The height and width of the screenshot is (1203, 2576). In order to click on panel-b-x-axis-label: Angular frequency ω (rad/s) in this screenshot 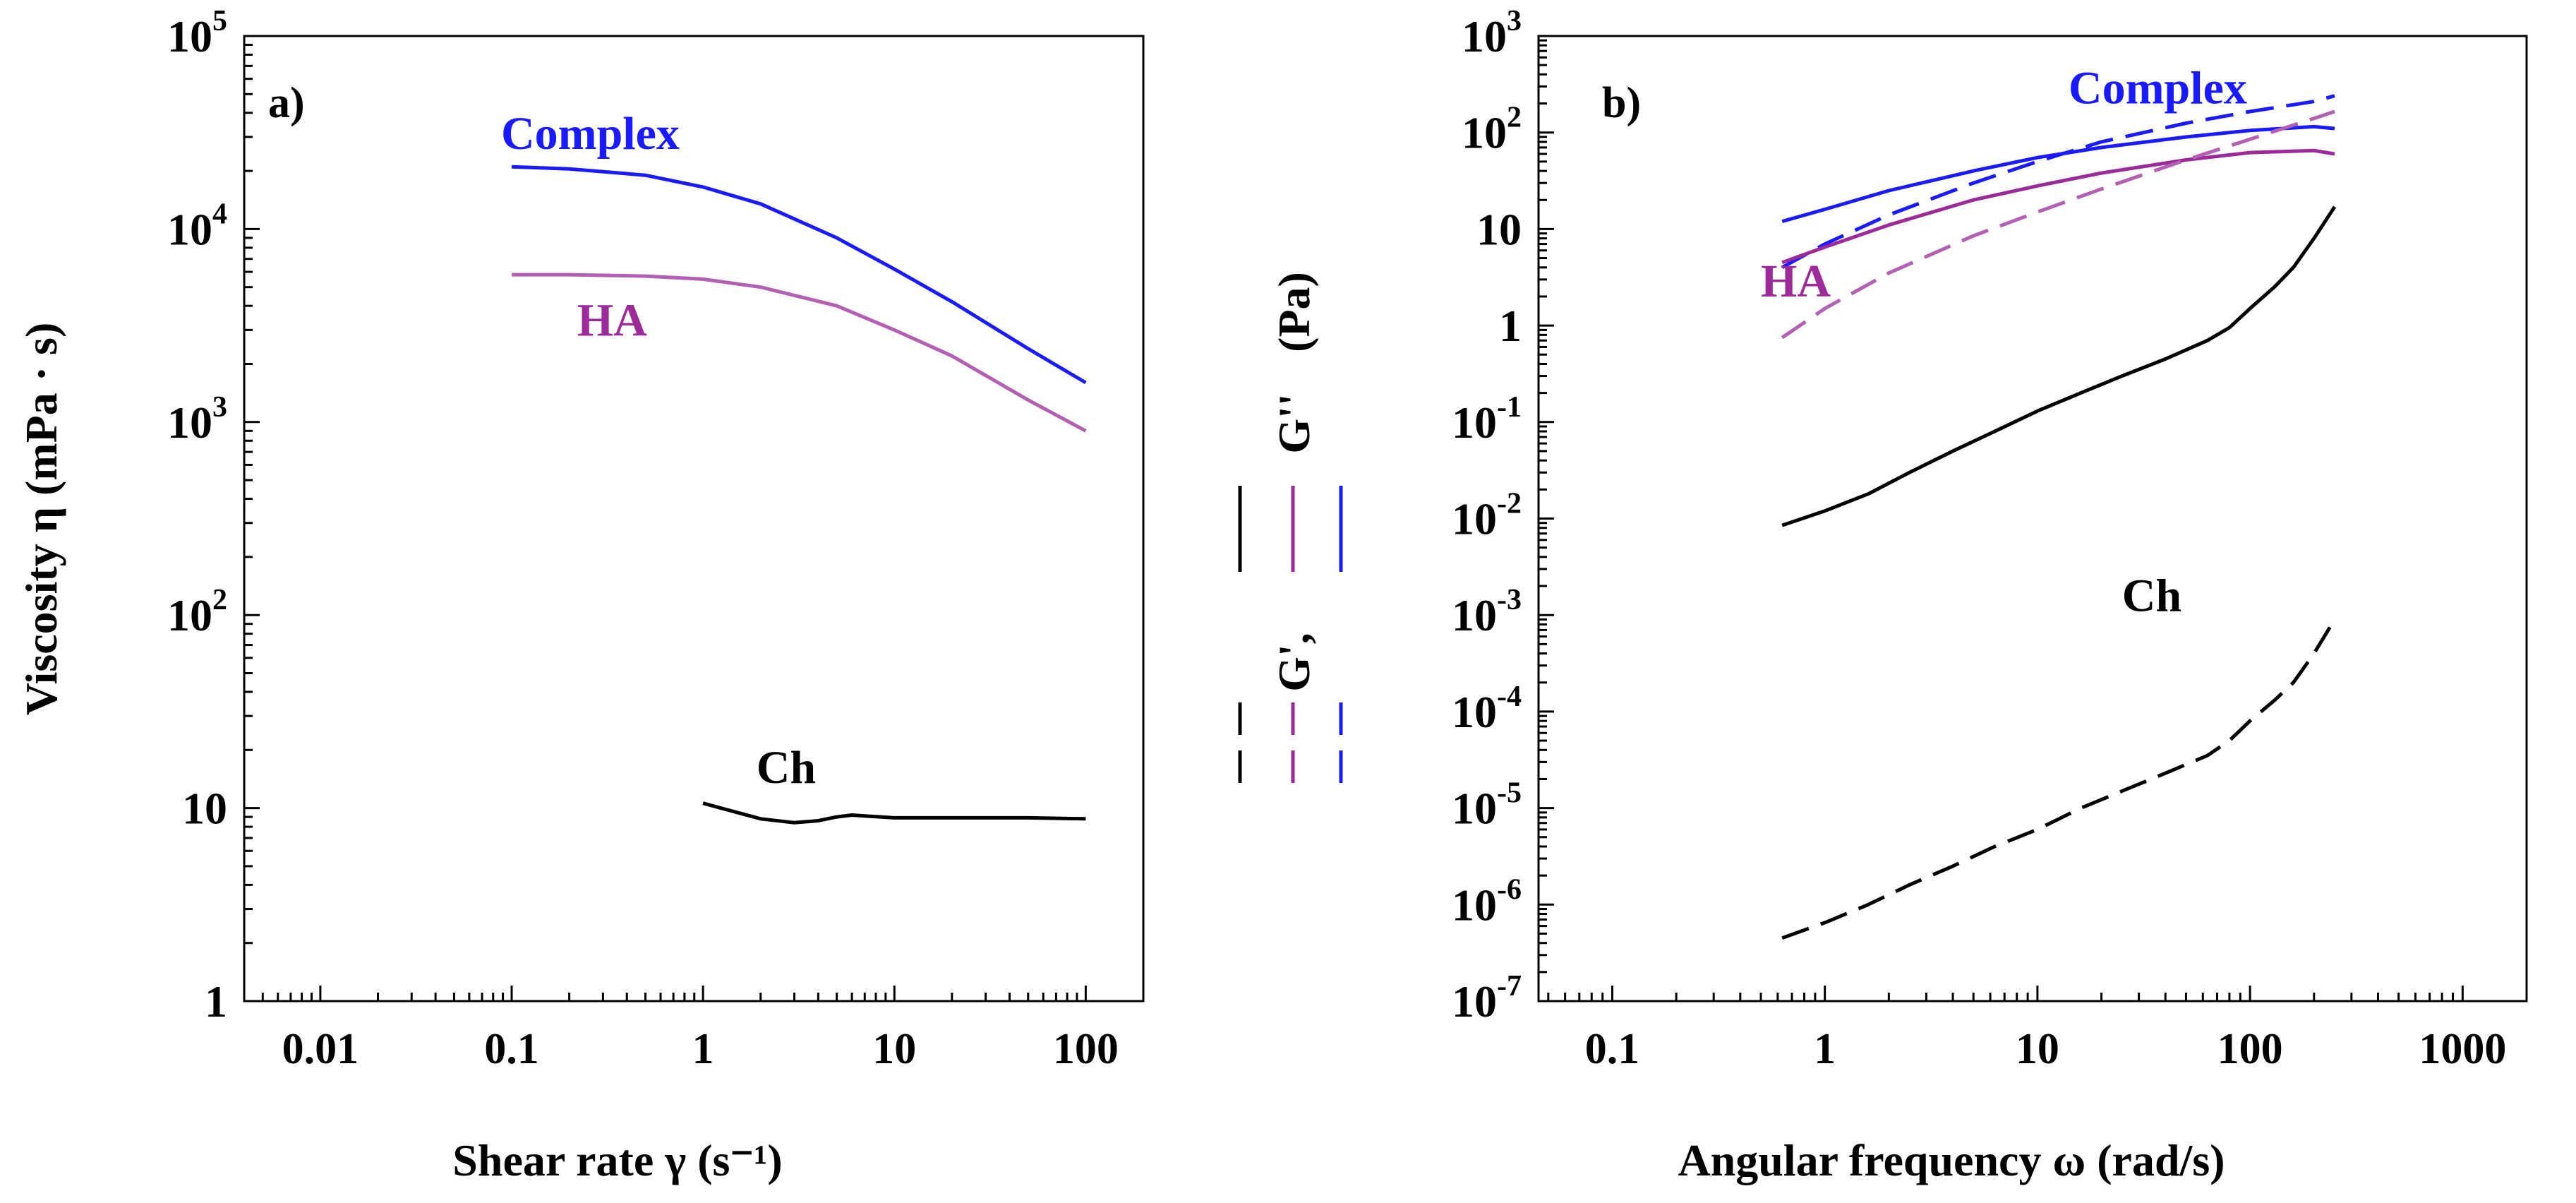, I will do `click(1951, 1160)`.